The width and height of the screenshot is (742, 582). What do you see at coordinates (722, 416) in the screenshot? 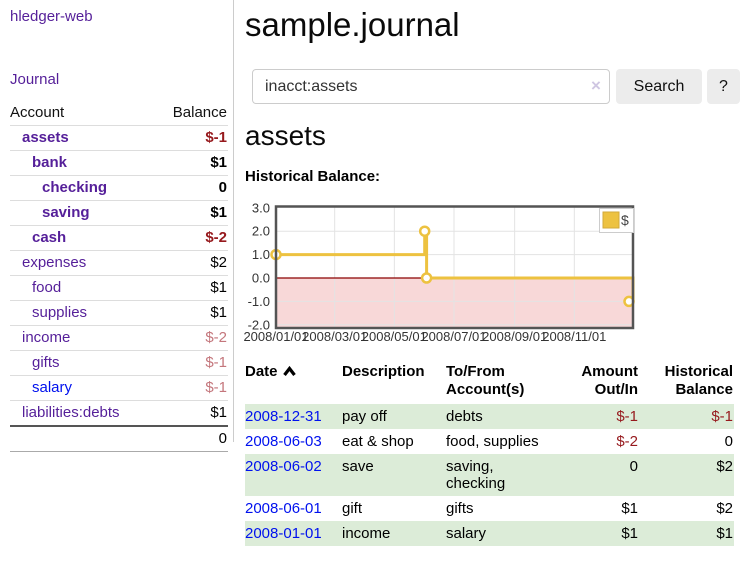
I see `transaction-balance: $-1` at bounding box center [722, 416].